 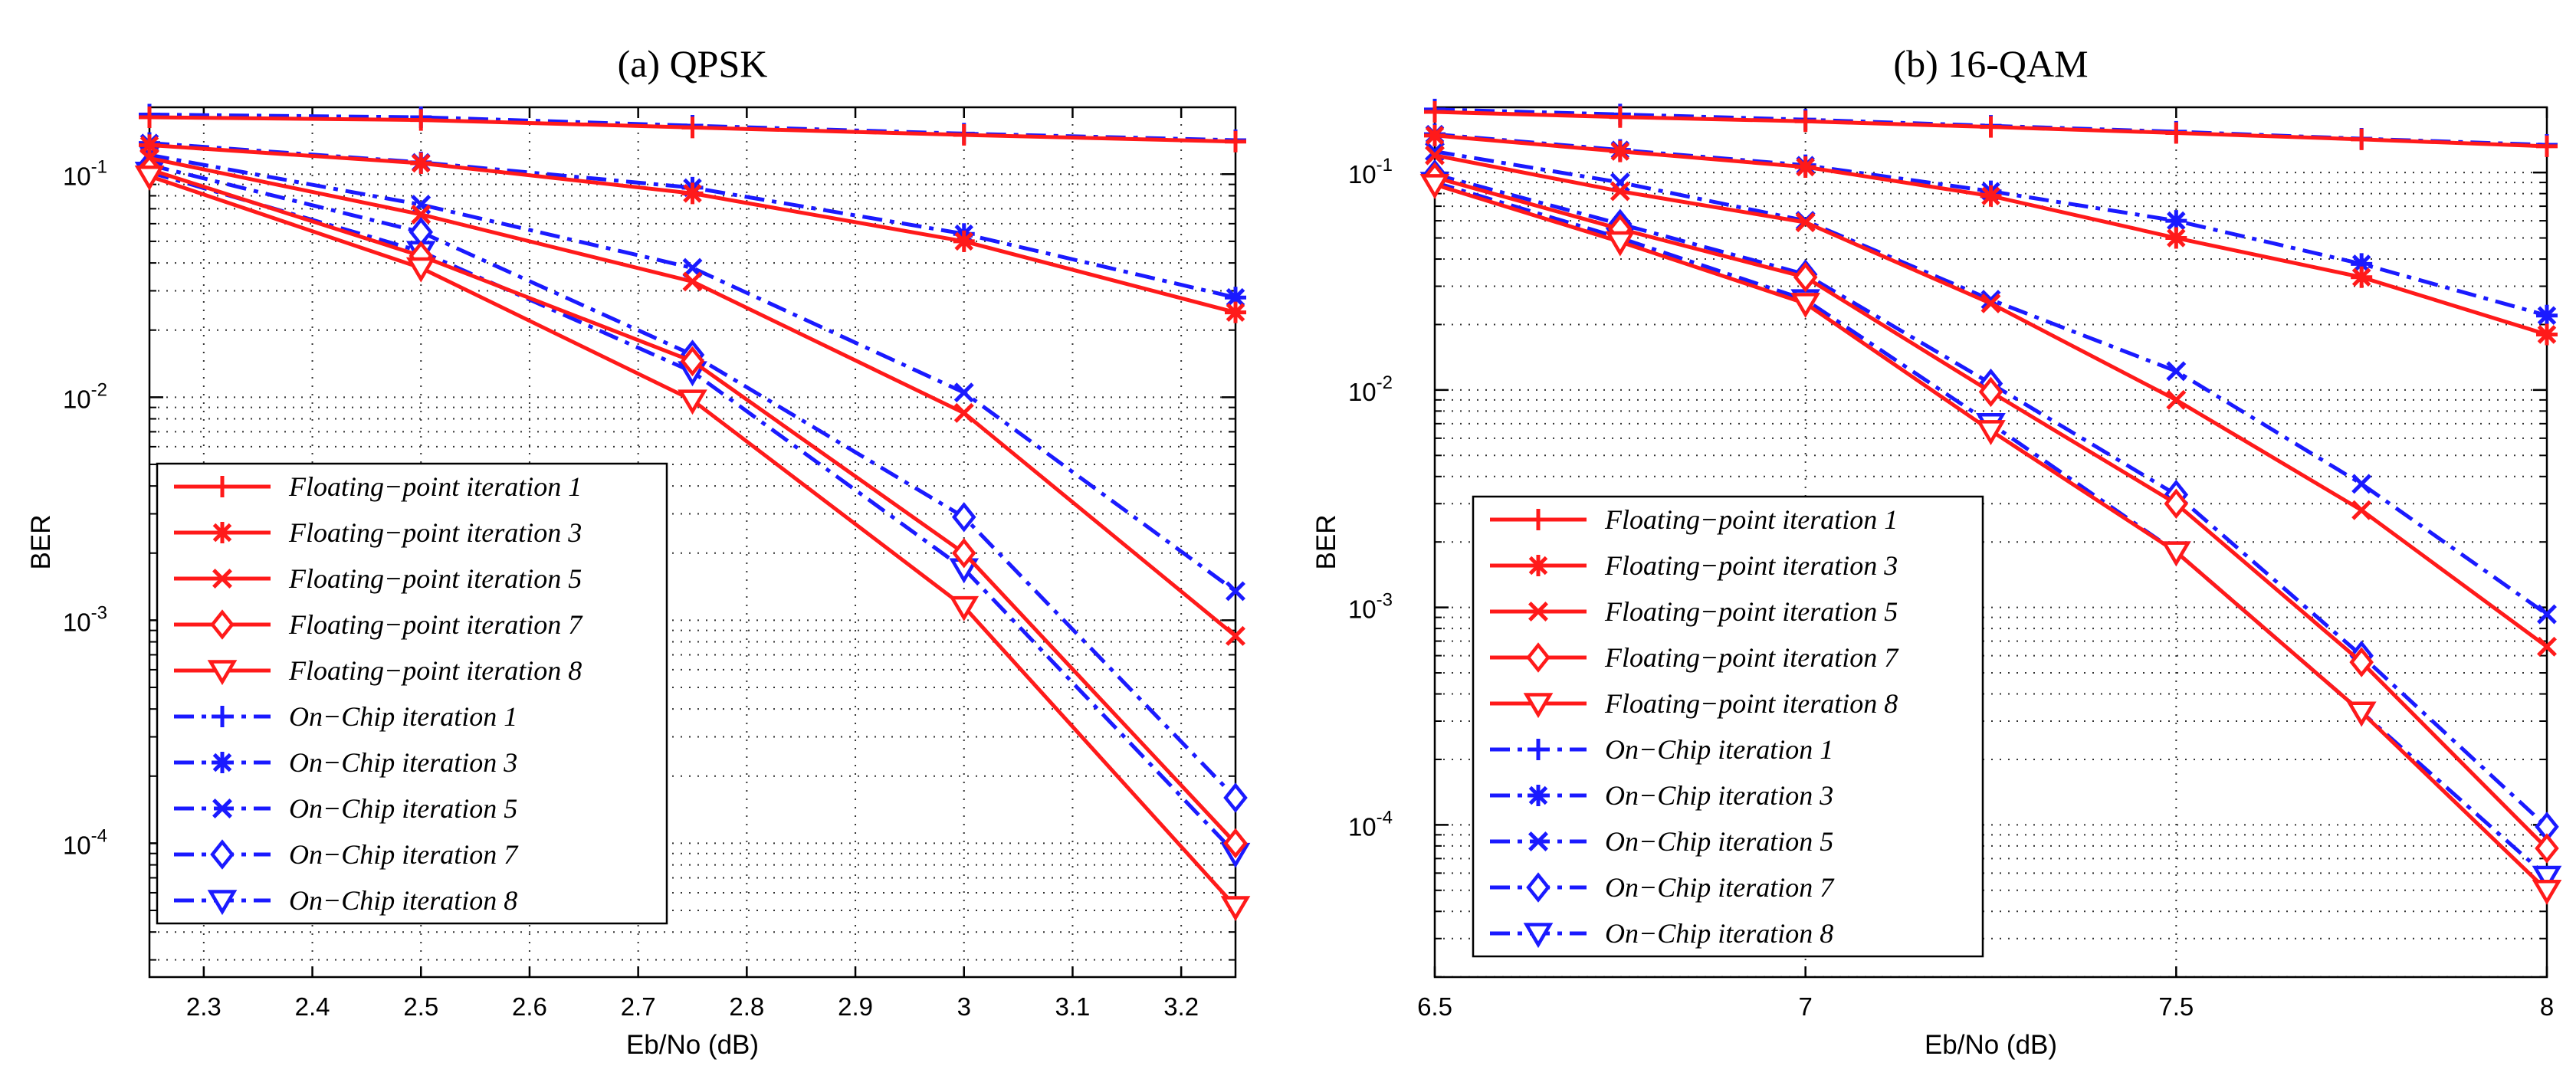 What do you see at coordinates (529, 1007) in the screenshot?
I see `x-tick-label: 2.6` at bounding box center [529, 1007].